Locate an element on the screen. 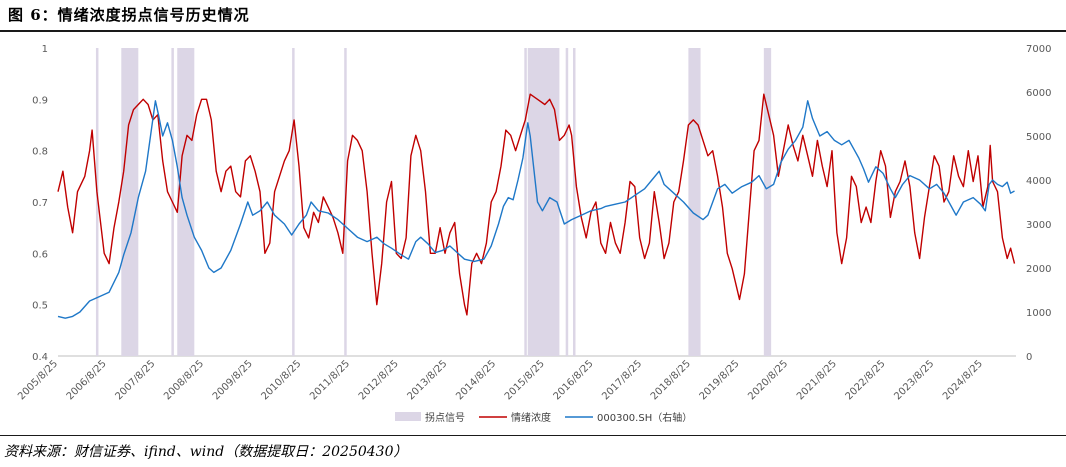 The width and height of the screenshot is (1066, 467). legend-label-index: 000300.SH（右轴） is located at coordinates (644, 417).